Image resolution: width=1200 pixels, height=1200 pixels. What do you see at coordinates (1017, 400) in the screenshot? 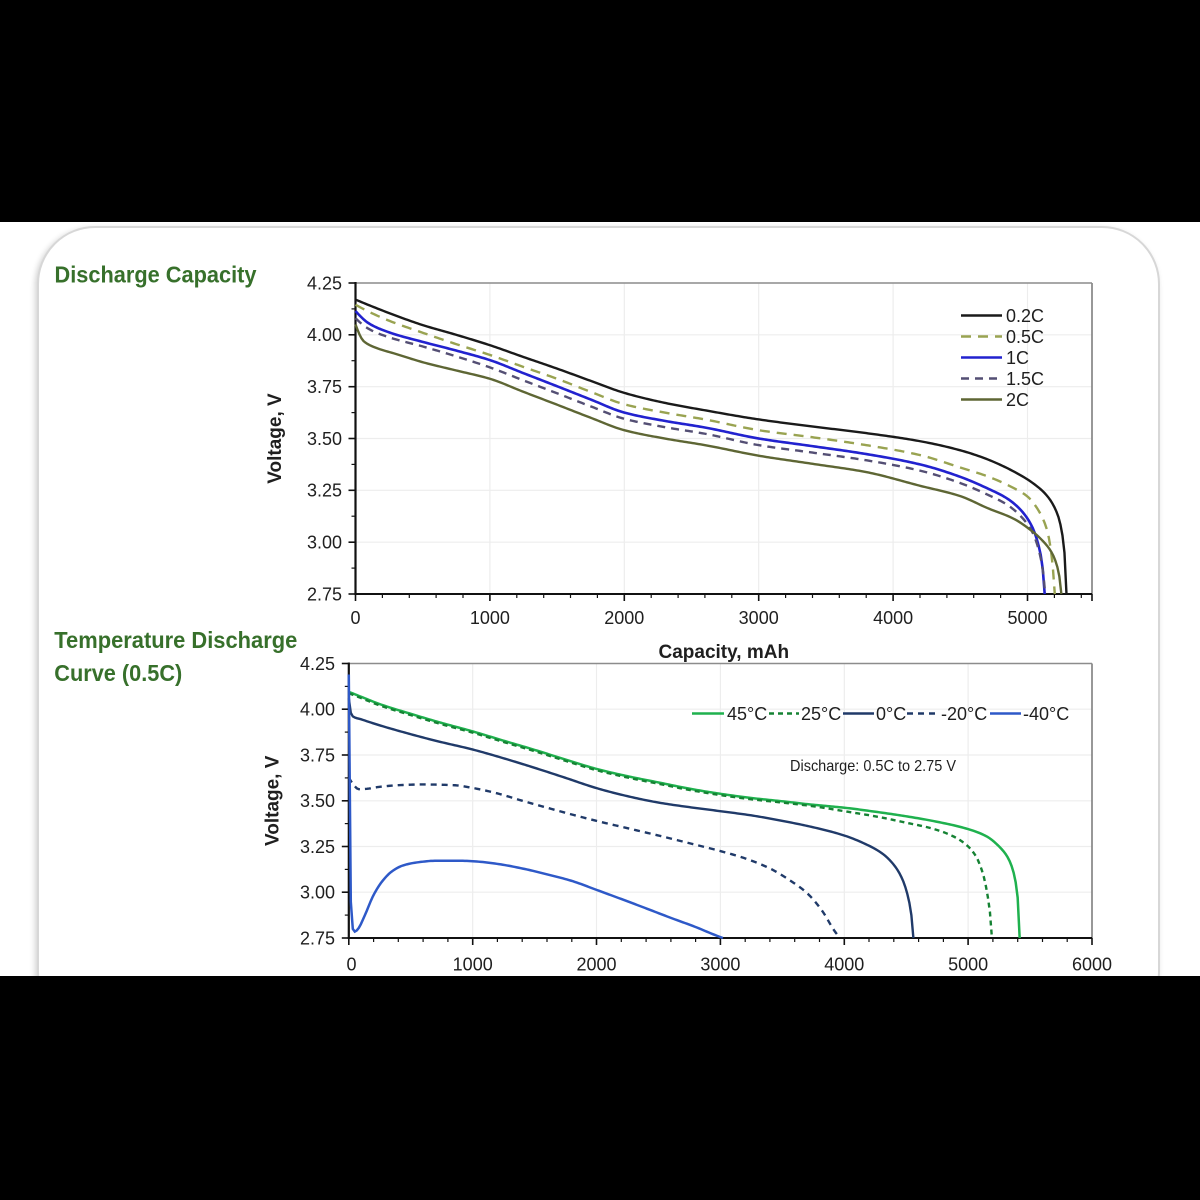
I see `svg-text: 2C` at bounding box center [1017, 400].